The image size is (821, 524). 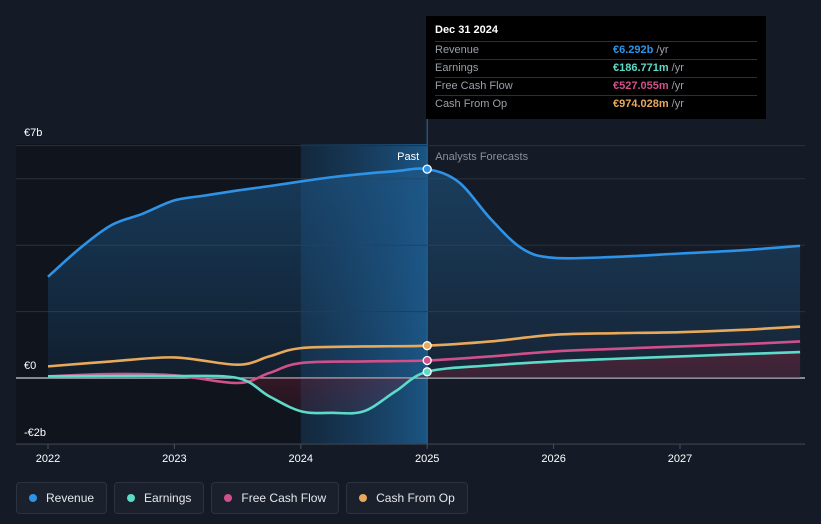 What do you see at coordinates (471, 104) in the screenshot?
I see `tooltip-label: Cash From Op` at bounding box center [471, 104].